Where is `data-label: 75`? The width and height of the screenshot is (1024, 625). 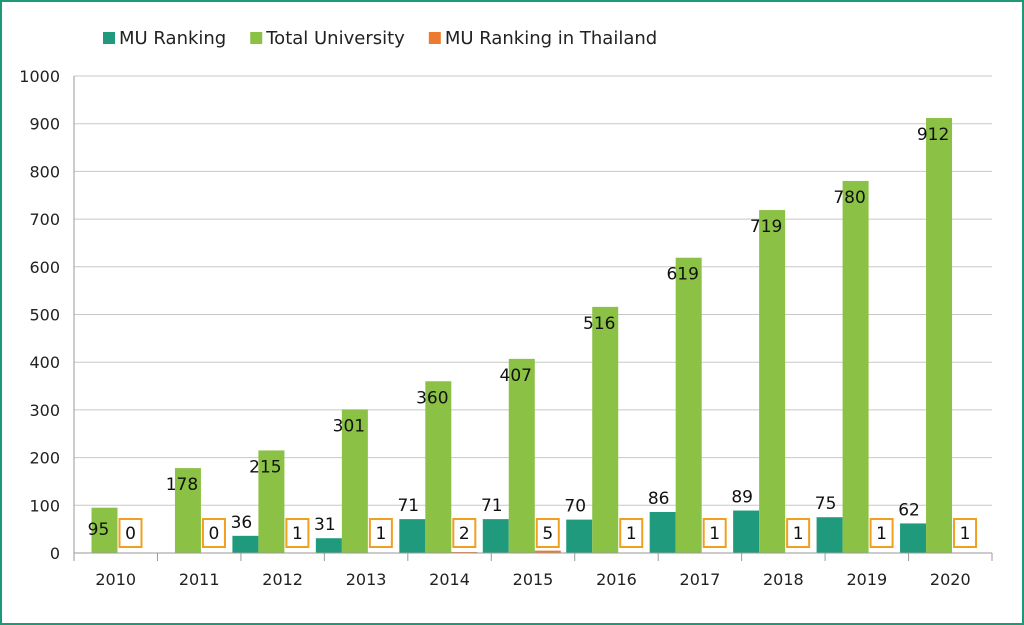 data-label: 75 is located at coordinates (826, 504).